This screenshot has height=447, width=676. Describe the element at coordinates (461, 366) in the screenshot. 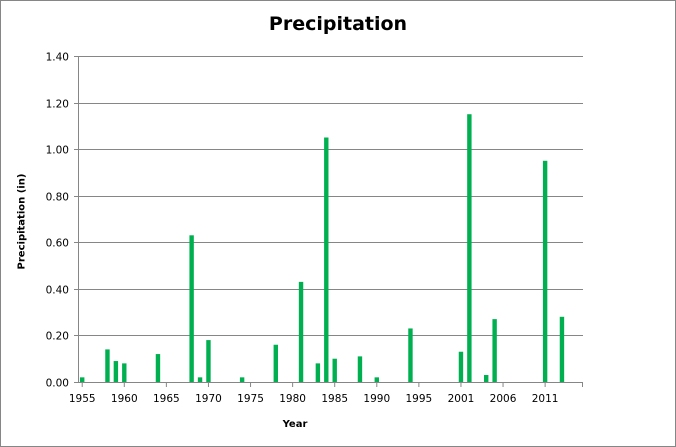

I see `bar-2001` at that location.